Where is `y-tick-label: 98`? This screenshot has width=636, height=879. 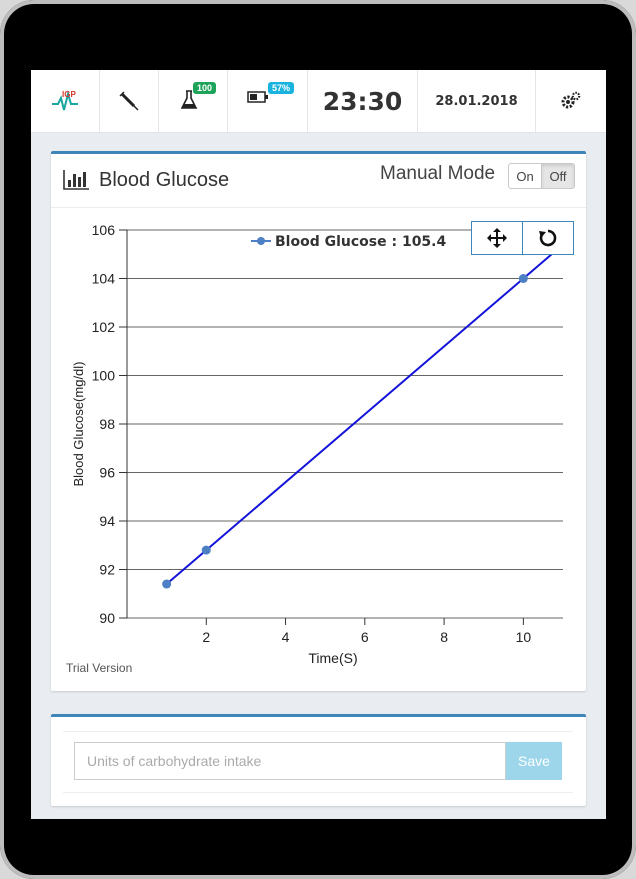
y-tick-label: 98 is located at coordinates (107, 424).